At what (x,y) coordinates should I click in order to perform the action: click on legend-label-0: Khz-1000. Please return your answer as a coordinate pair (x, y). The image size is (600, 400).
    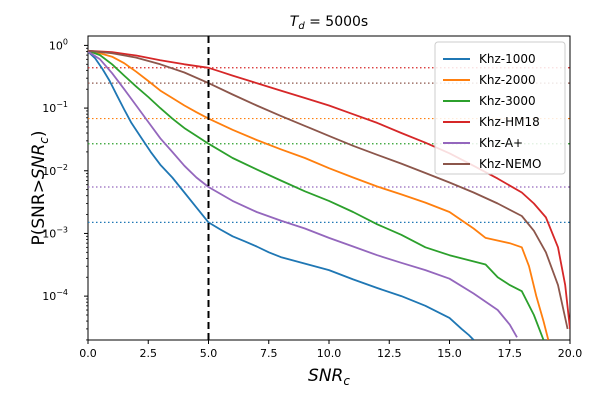
    Looking at the image, I should click on (507, 59).